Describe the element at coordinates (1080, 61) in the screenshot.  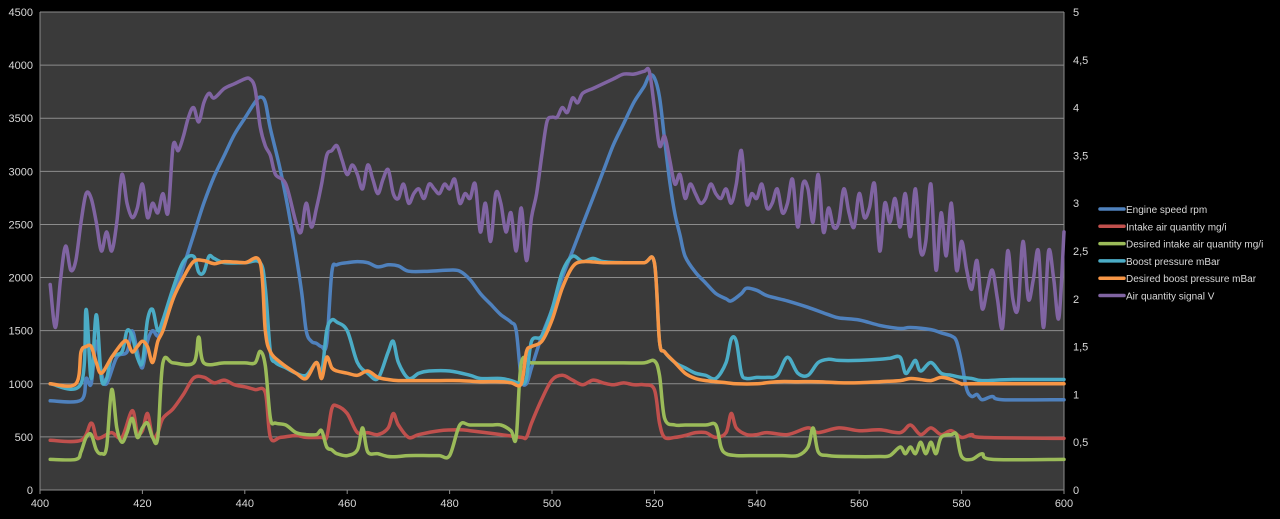
I see `y-right-tick-label: 4,5` at that location.